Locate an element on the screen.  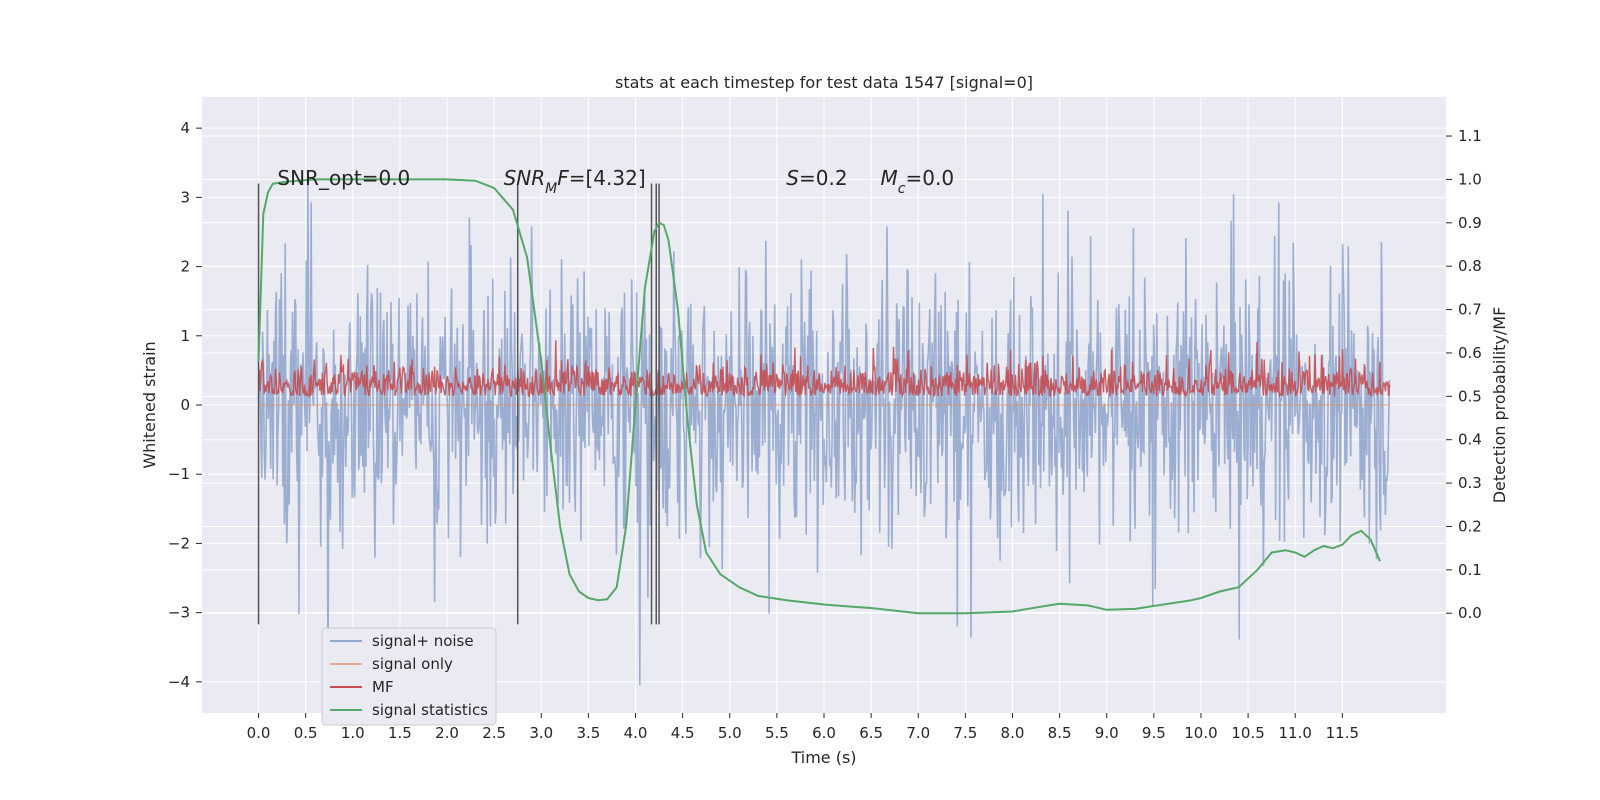
x-tick-label: 5.5 is located at coordinates (777, 733).